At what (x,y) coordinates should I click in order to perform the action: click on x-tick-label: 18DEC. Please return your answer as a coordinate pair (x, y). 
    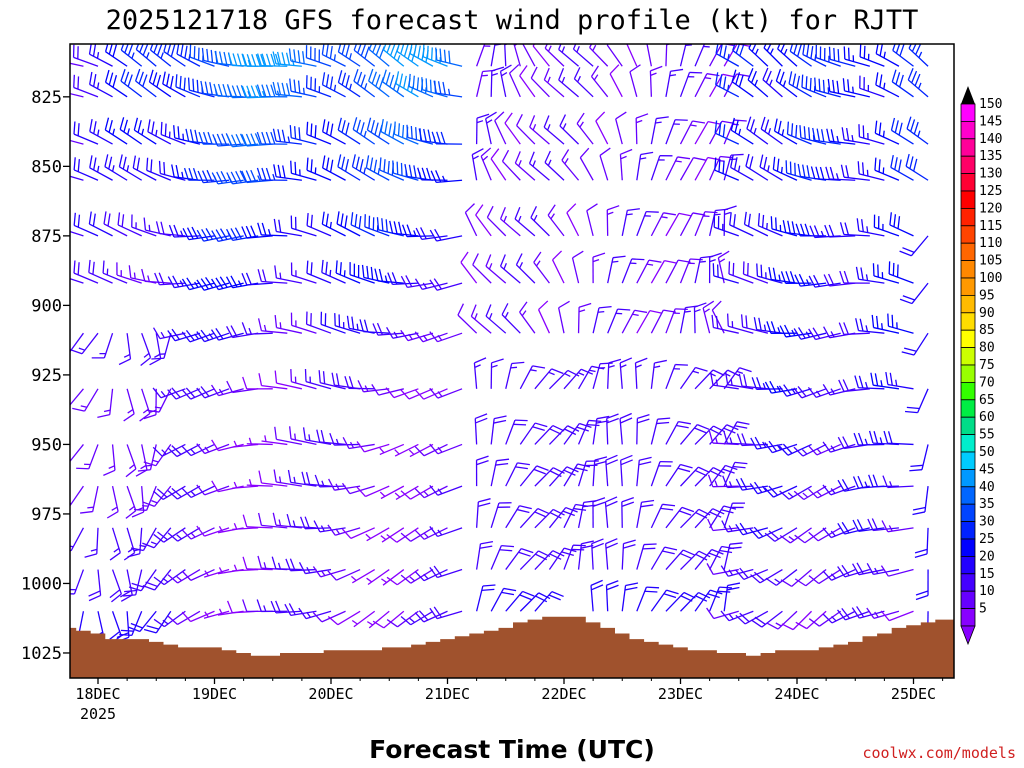
    Looking at the image, I should click on (97, 694).